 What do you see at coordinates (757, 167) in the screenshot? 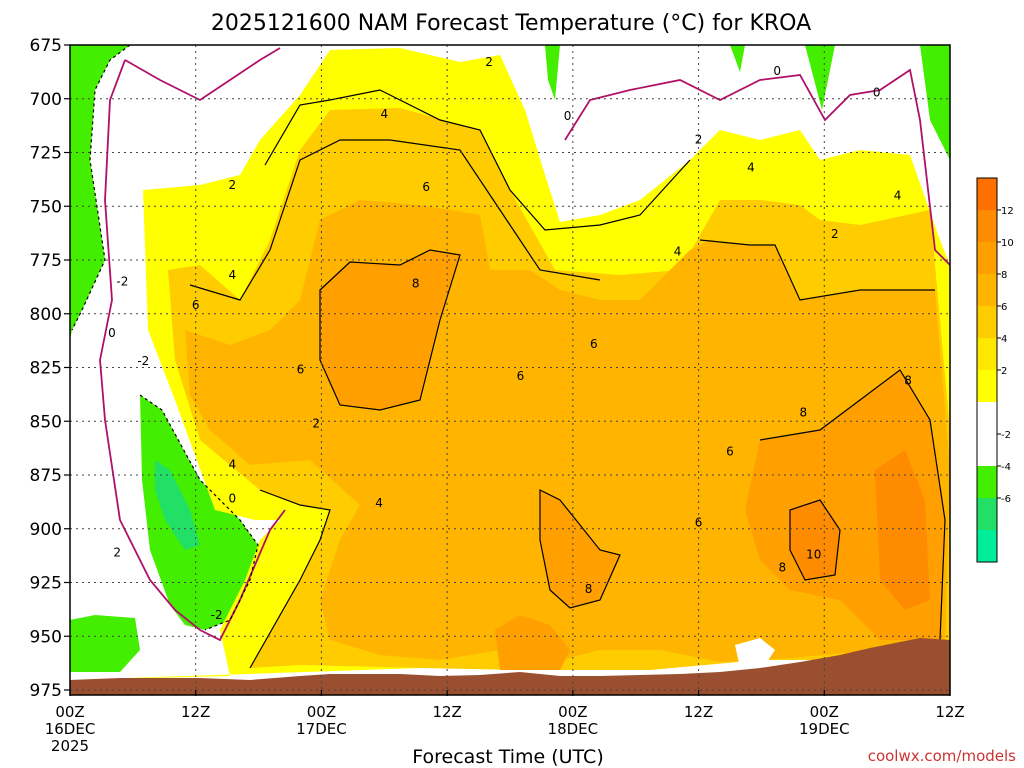
I see `contour-0c-right` at bounding box center [757, 167].